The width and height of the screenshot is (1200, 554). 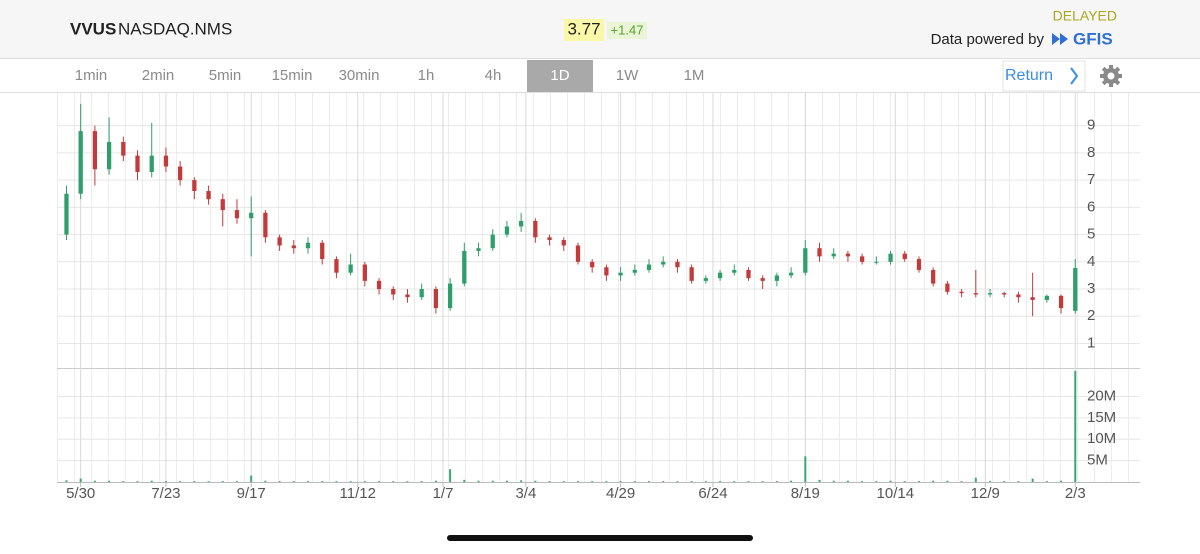 What do you see at coordinates (80, 493) in the screenshot?
I see `x-tick-label: 5/30` at bounding box center [80, 493].